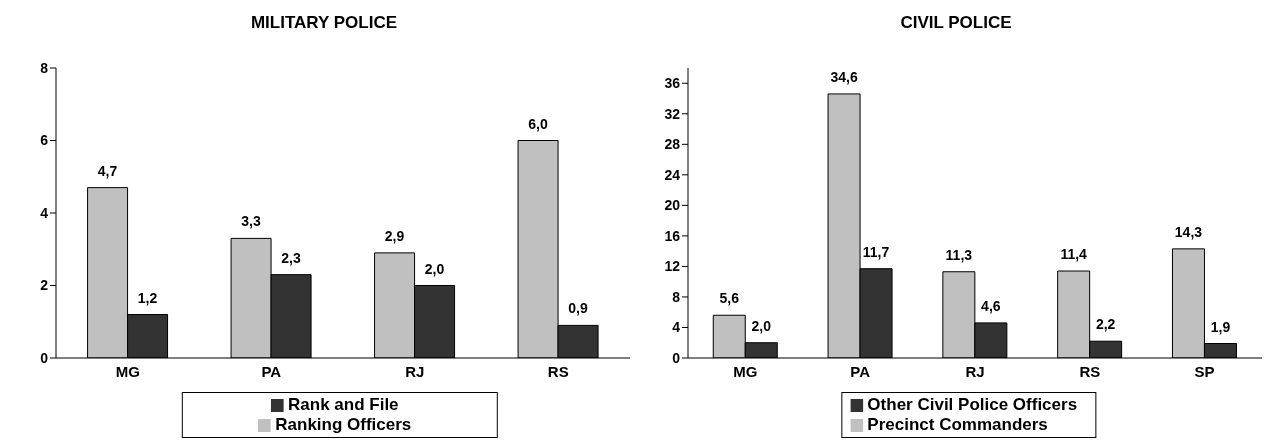 This screenshot has width=1280, height=442. What do you see at coordinates (1074, 254) in the screenshot?
I see `data-label: 11,4` at bounding box center [1074, 254].